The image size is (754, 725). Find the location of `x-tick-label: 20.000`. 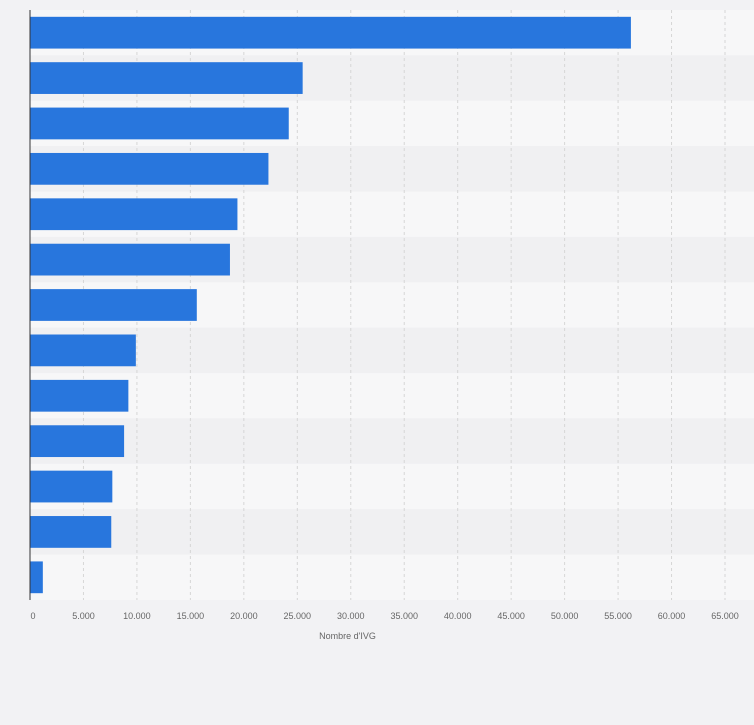

x-tick-label: 20.000 is located at coordinates (244, 616).